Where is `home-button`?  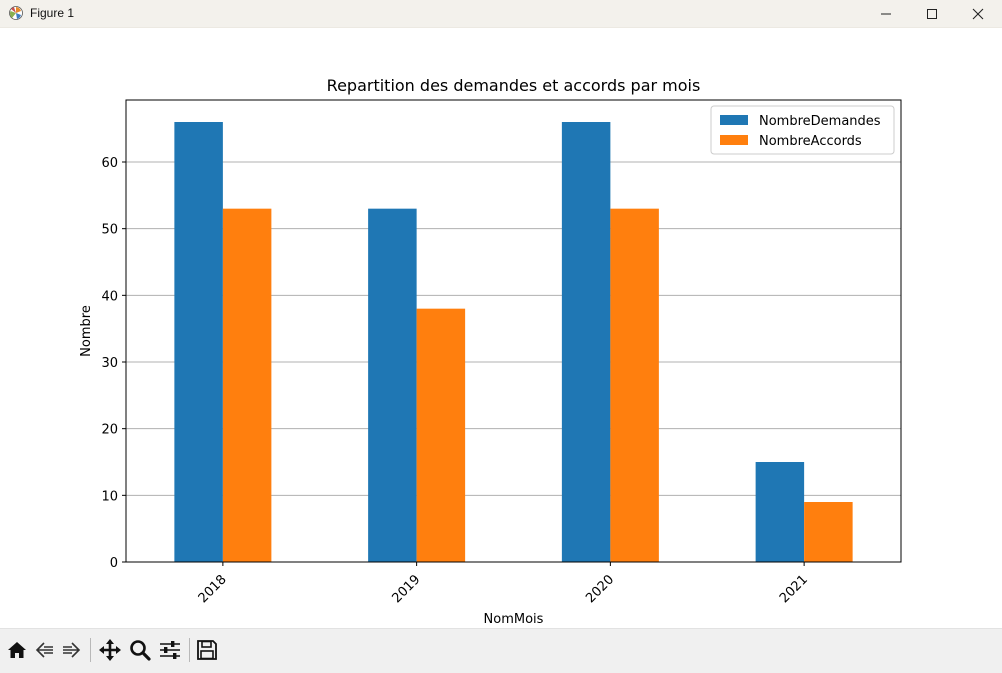 home-button is located at coordinates (17, 650).